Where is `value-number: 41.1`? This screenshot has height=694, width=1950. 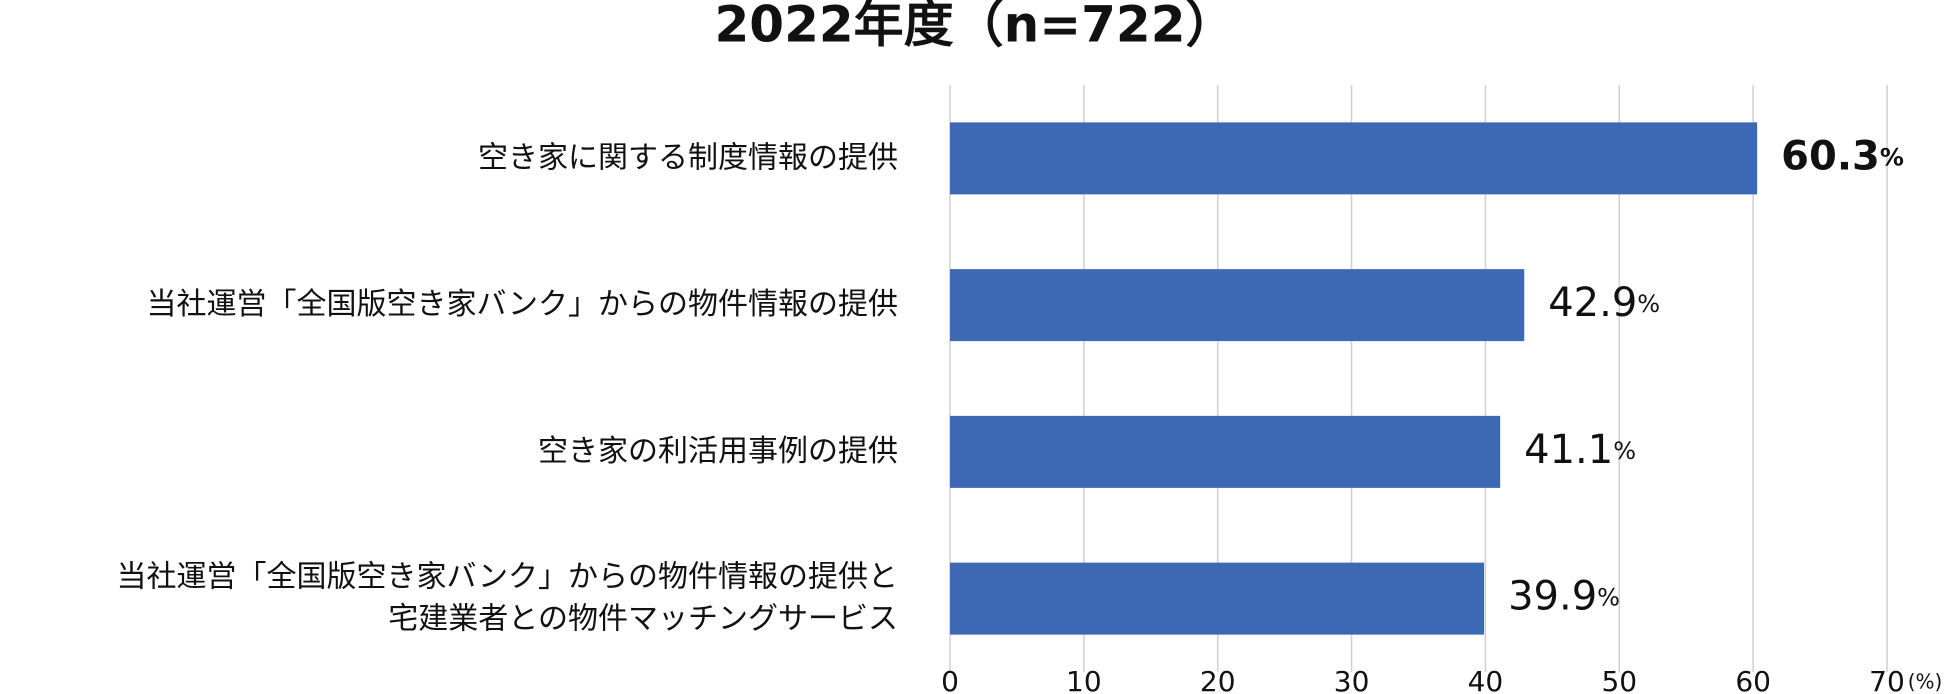
value-number: 41.1 is located at coordinates (1568, 450).